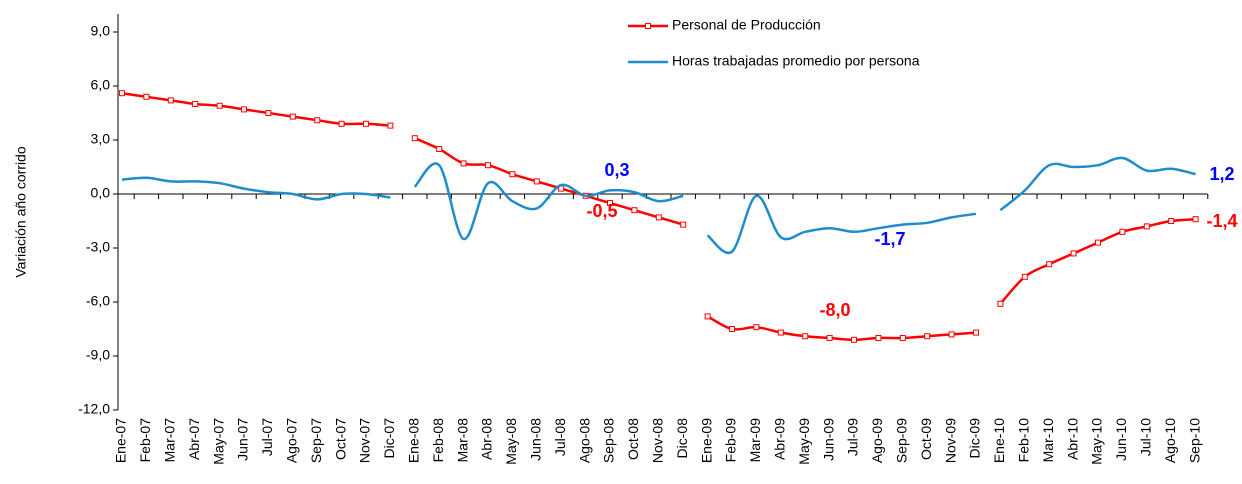 This screenshot has height=484, width=1242. What do you see at coordinates (834, 310) in the screenshot?
I see `annotation: -8,0` at bounding box center [834, 310].